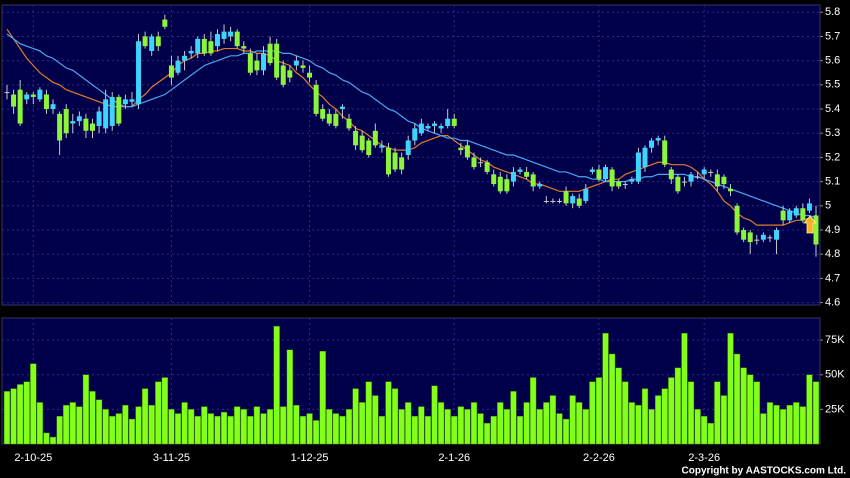 The height and width of the screenshot is (478, 850). What do you see at coordinates (704, 458) in the screenshot?
I see `x-tick-label: 2-3-26` at bounding box center [704, 458].